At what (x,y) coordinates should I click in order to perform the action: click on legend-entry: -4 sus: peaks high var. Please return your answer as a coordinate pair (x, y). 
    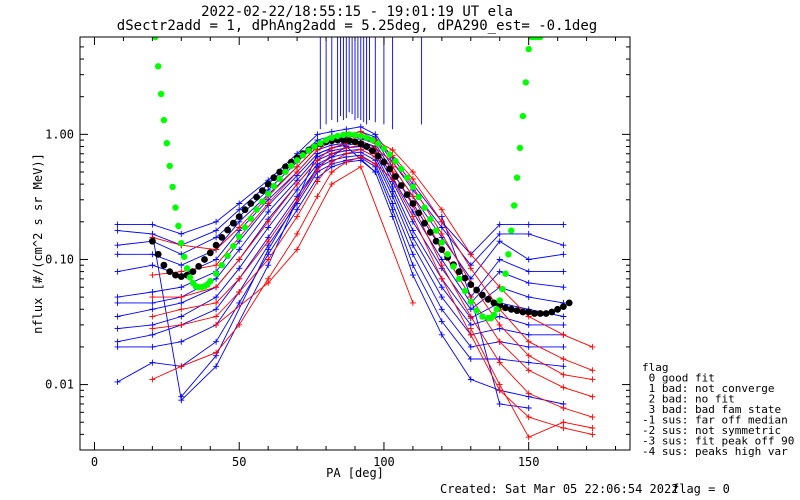
    Looking at the image, I should click on (715, 451).